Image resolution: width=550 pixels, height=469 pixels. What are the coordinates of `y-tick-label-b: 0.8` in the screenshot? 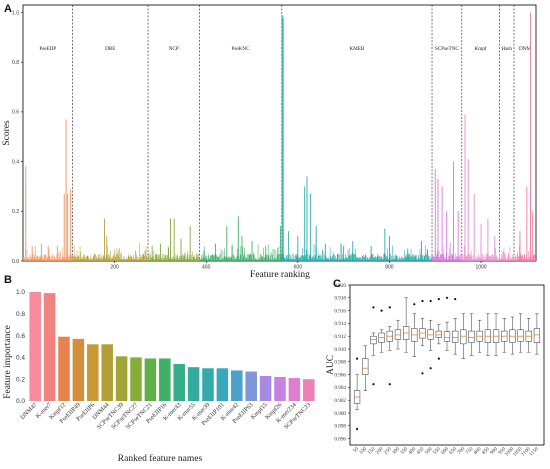 It's located at (20, 314).